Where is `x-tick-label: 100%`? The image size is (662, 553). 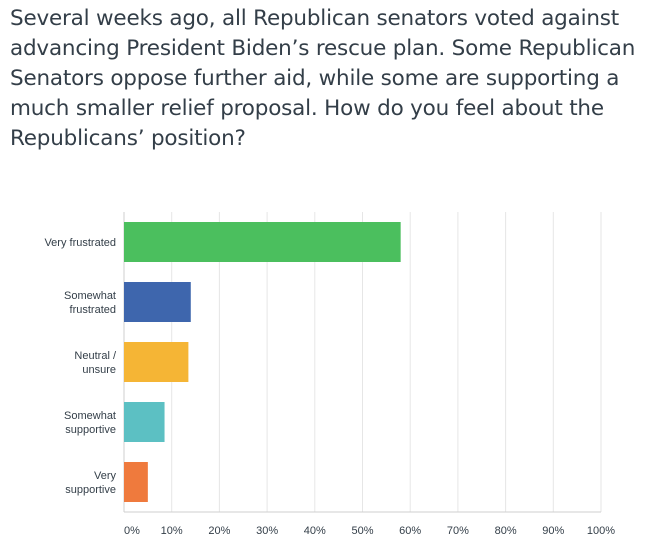
x-tick-label: 100% is located at coordinates (601, 531).